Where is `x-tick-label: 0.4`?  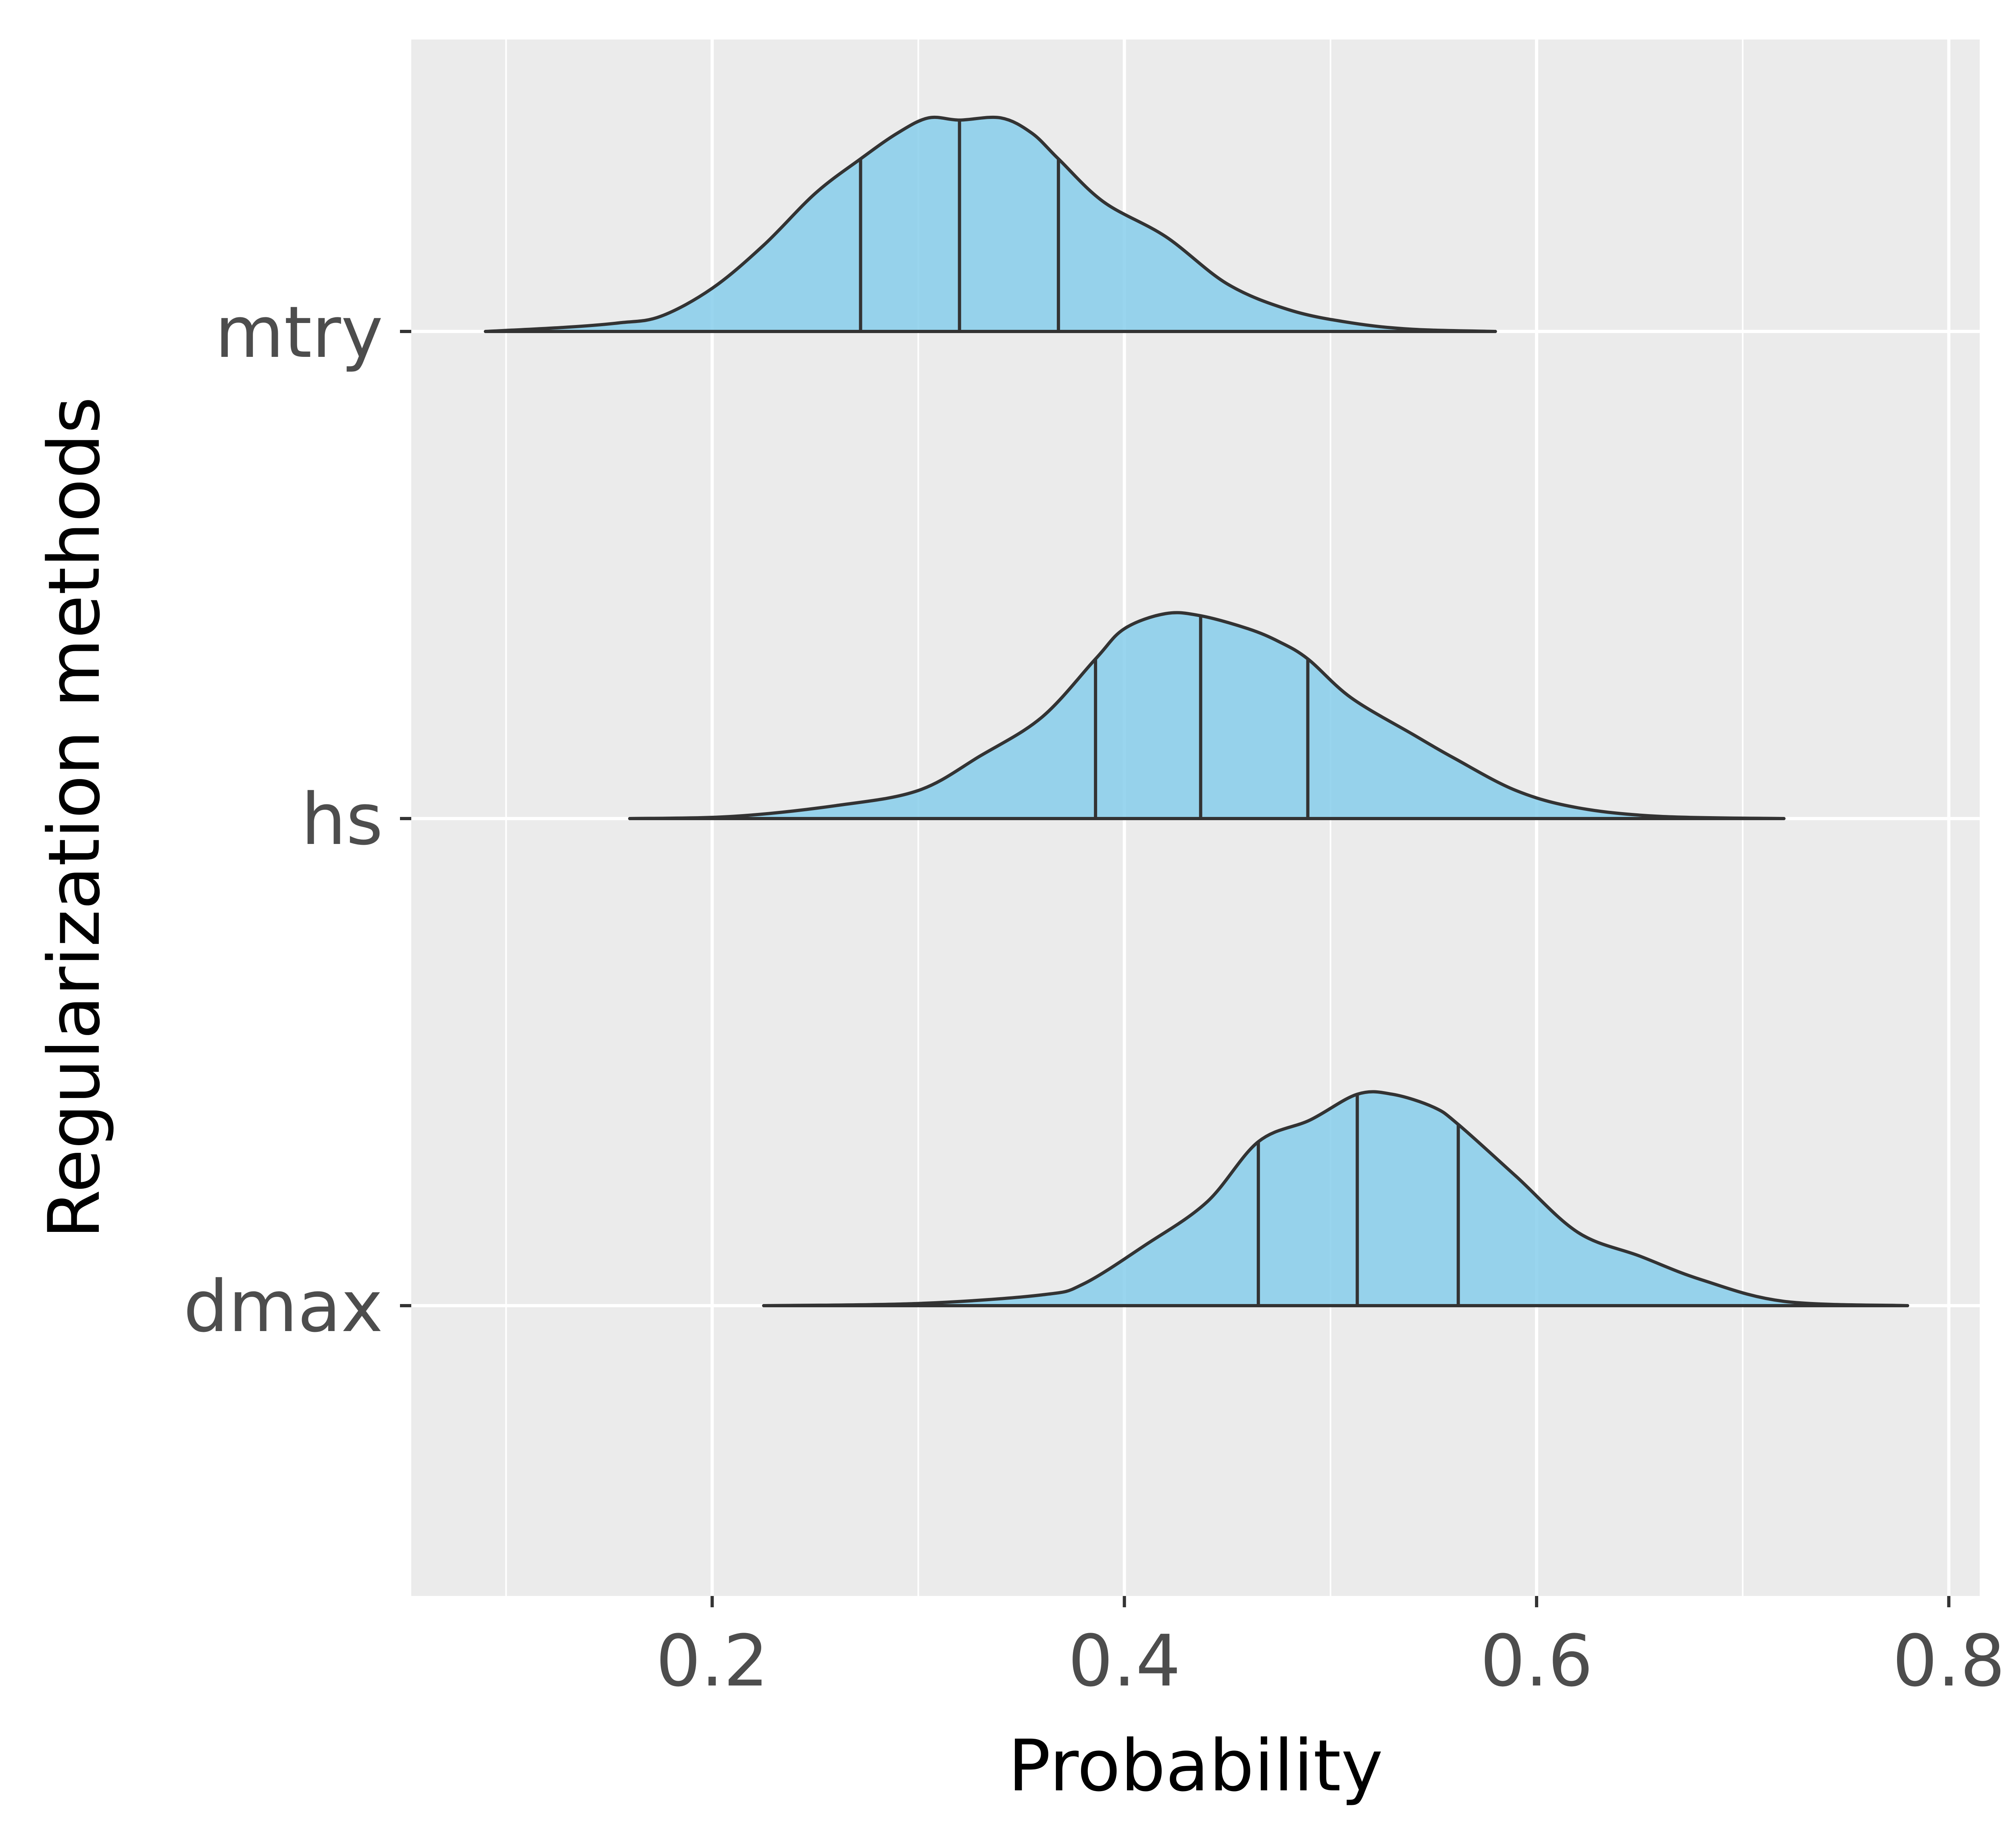
x-tick-label: 0.4 is located at coordinates (1124, 1661).